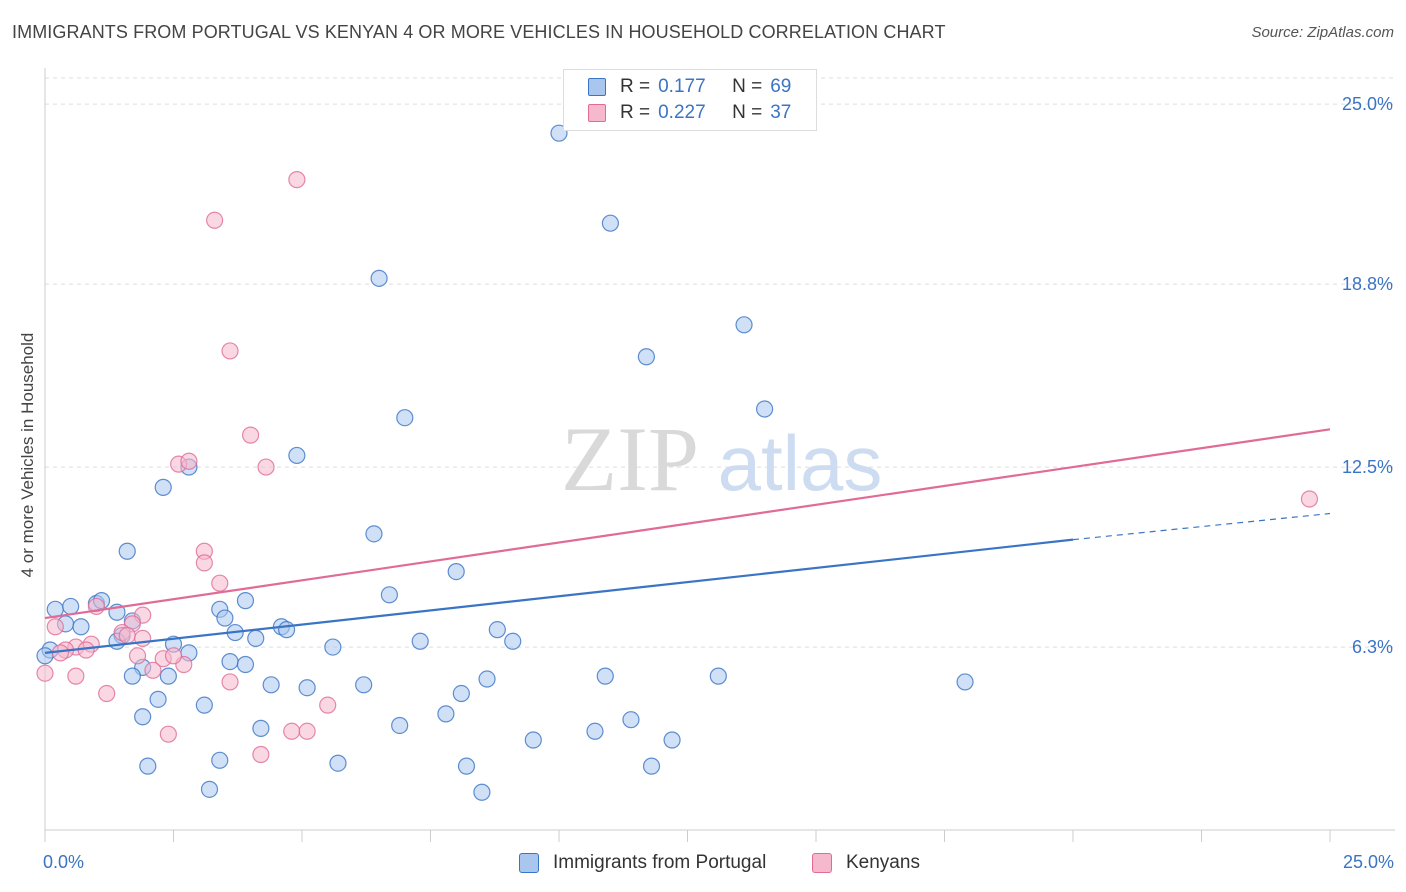 The height and width of the screenshot is (892, 1406). I want to click on legend-label-portugal: Immigrants from Portugal, so click(660, 862).